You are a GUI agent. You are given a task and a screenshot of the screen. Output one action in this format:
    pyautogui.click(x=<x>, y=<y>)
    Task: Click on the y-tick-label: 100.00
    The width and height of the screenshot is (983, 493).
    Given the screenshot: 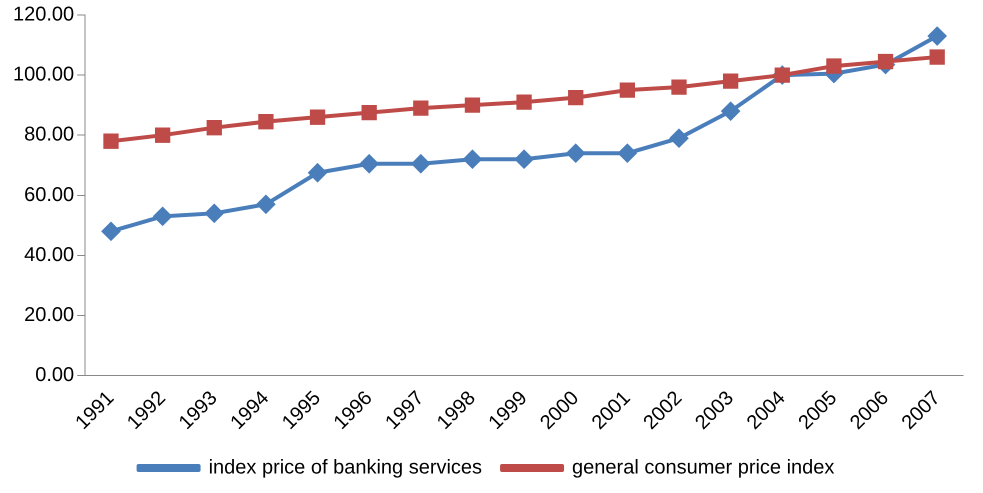 What is the action you would take?
    pyautogui.click(x=43, y=75)
    